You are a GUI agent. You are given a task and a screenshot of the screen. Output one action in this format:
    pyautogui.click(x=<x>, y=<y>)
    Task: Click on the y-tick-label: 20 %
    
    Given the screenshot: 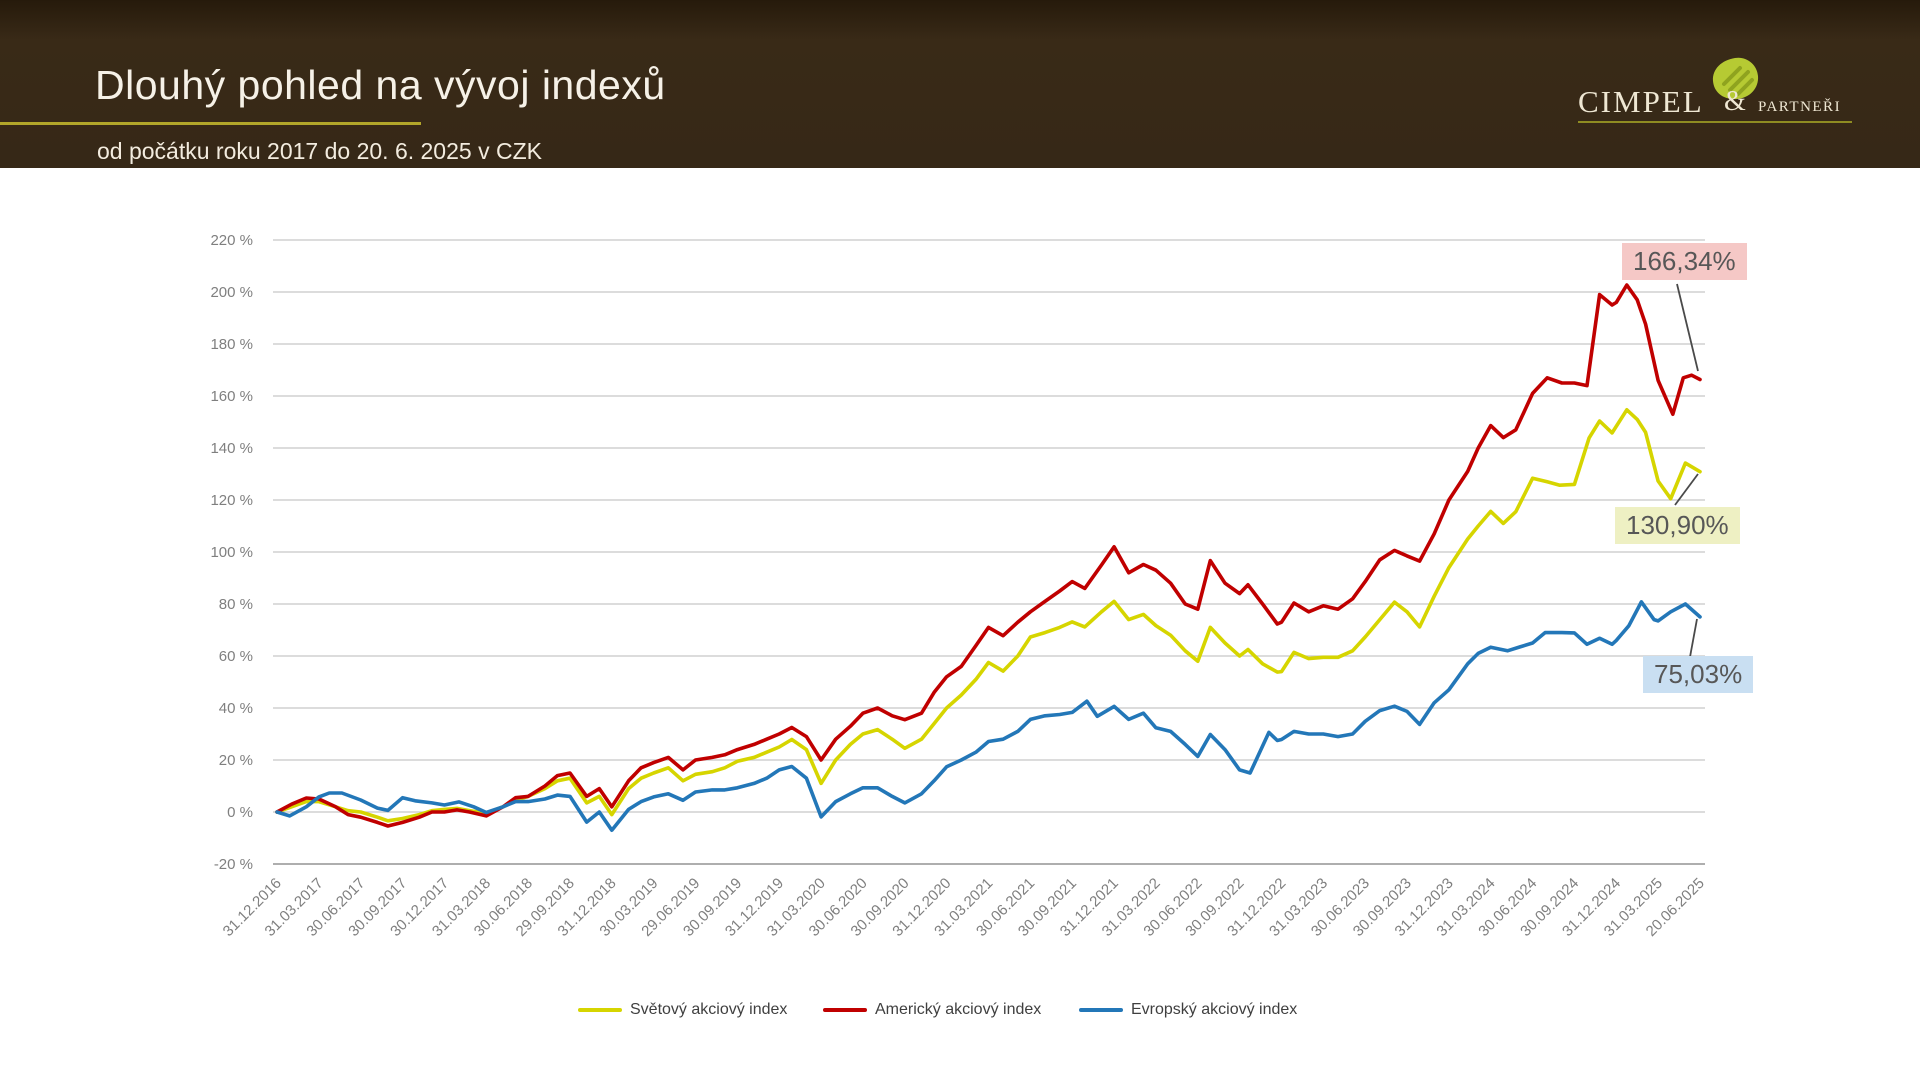 What is the action you would take?
    pyautogui.click(x=236, y=760)
    